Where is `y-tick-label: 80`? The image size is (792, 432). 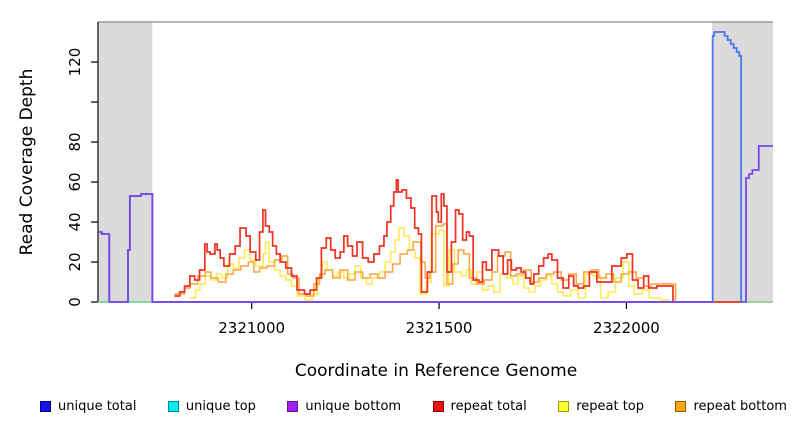 y-tick-label: 80 is located at coordinates (75, 141).